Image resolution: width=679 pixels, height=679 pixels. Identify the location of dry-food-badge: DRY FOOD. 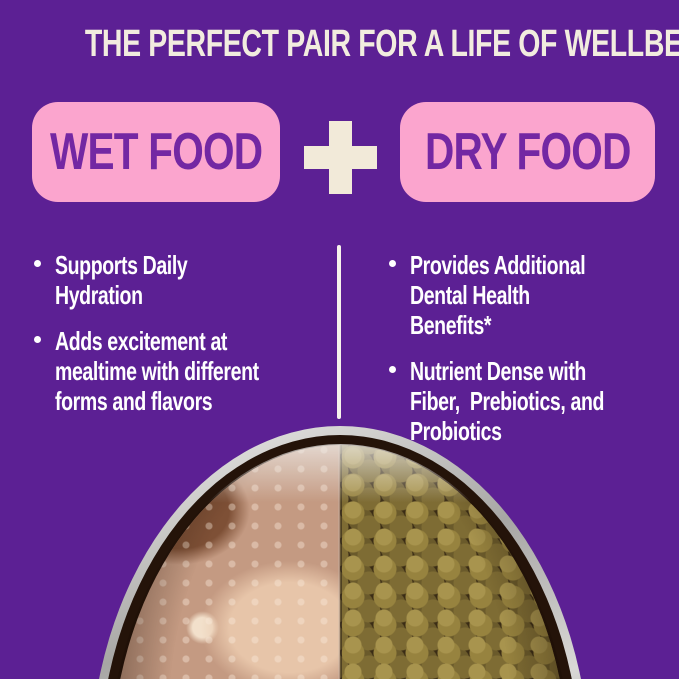
(527, 152).